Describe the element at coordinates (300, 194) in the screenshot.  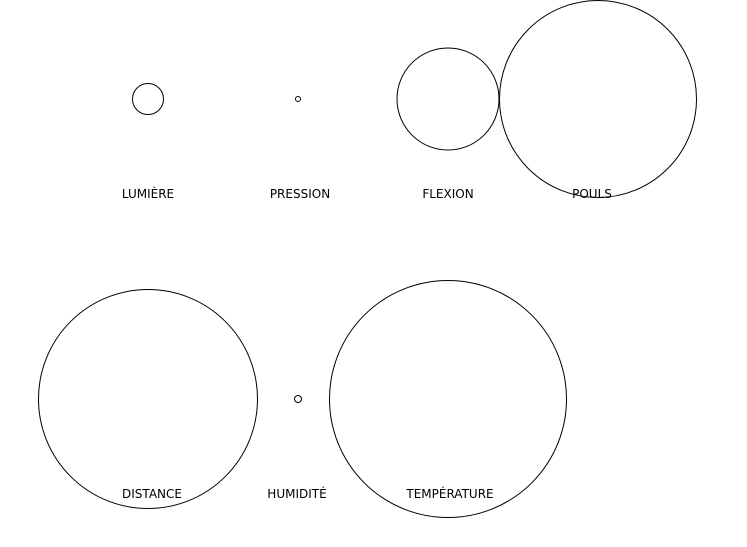
I see `sensor-label-pression: PRESSION` at that location.